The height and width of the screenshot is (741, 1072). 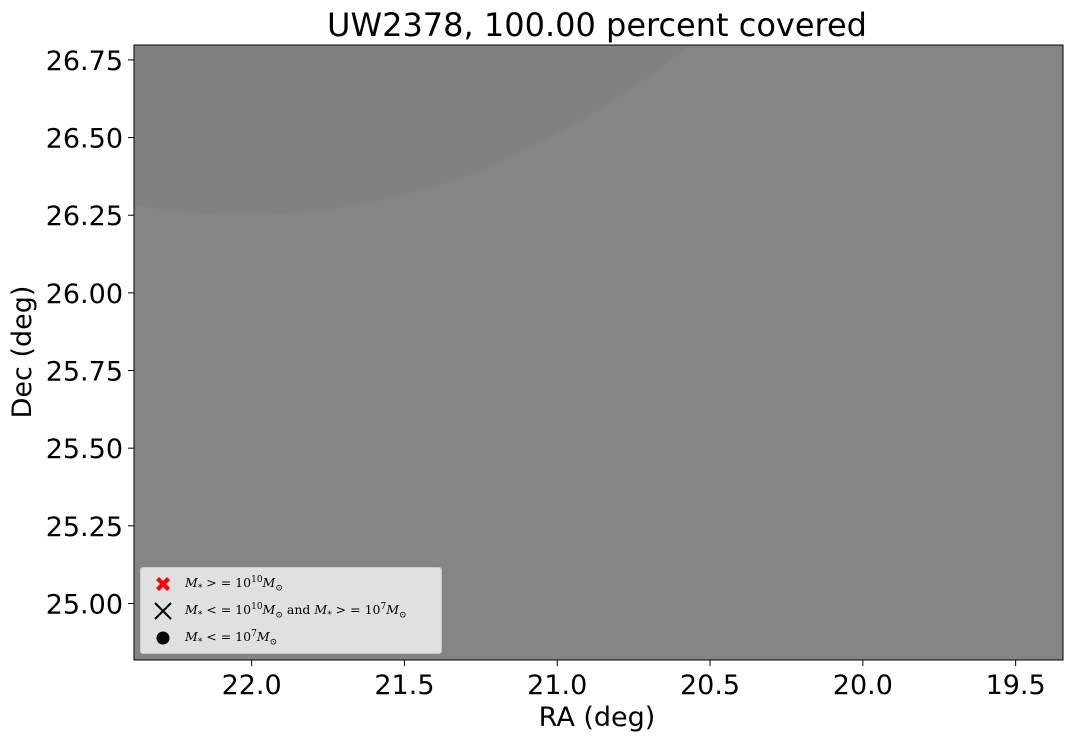 What do you see at coordinates (163, 611) in the screenshot?
I see `black-x-marker-icon` at bounding box center [163, 611].